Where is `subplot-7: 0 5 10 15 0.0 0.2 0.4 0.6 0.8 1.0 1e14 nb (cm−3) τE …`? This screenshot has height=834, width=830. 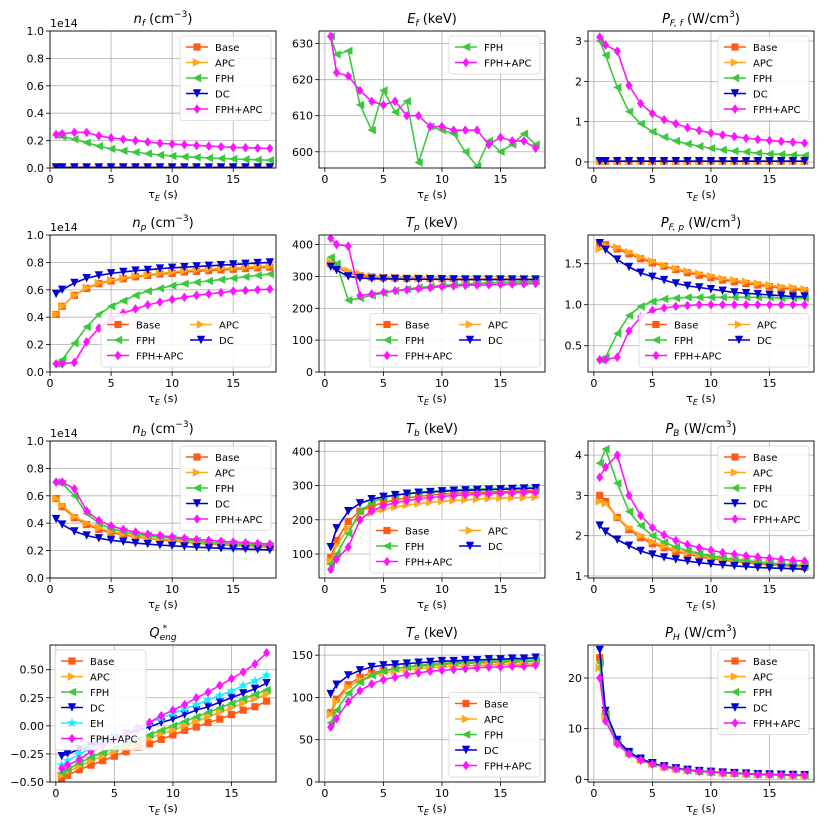 subplot-7: 0 5 10 15 0.0 0.2 0.4 0.6 0.8 1.0 1e14 nb (cm−3) τE … is located at coordinates (152, 516).